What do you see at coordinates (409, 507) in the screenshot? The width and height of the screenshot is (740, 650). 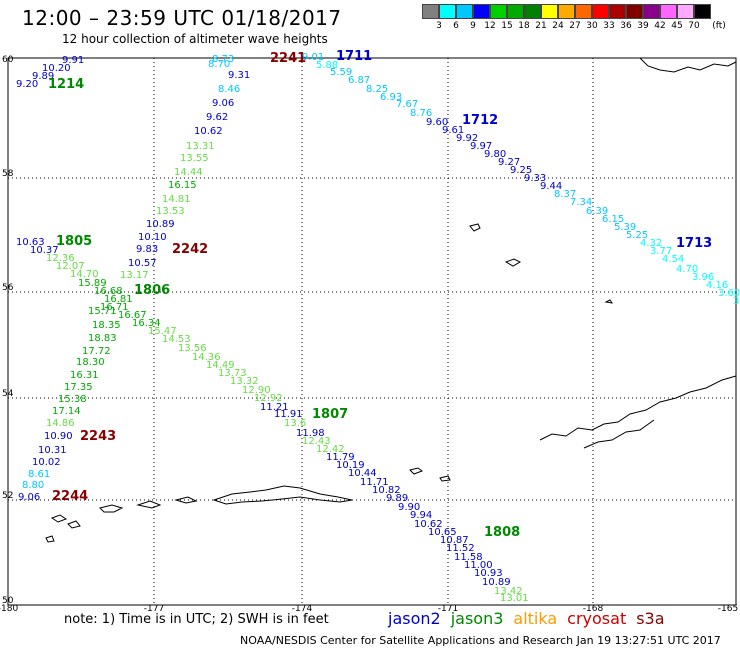 I see `wave-height-label: 9.90` at bounding box center [409, 507].